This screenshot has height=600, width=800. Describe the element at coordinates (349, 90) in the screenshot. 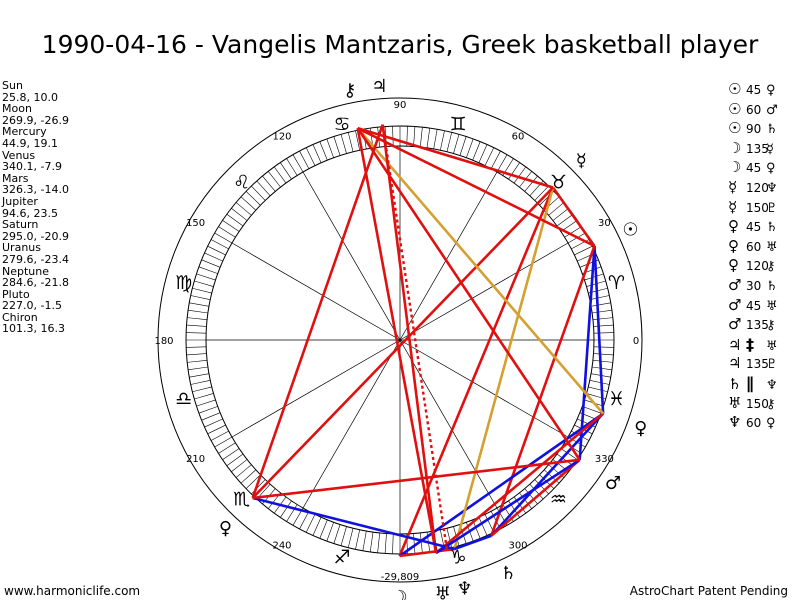

I see `planet-glyph: ⚷` at that location.